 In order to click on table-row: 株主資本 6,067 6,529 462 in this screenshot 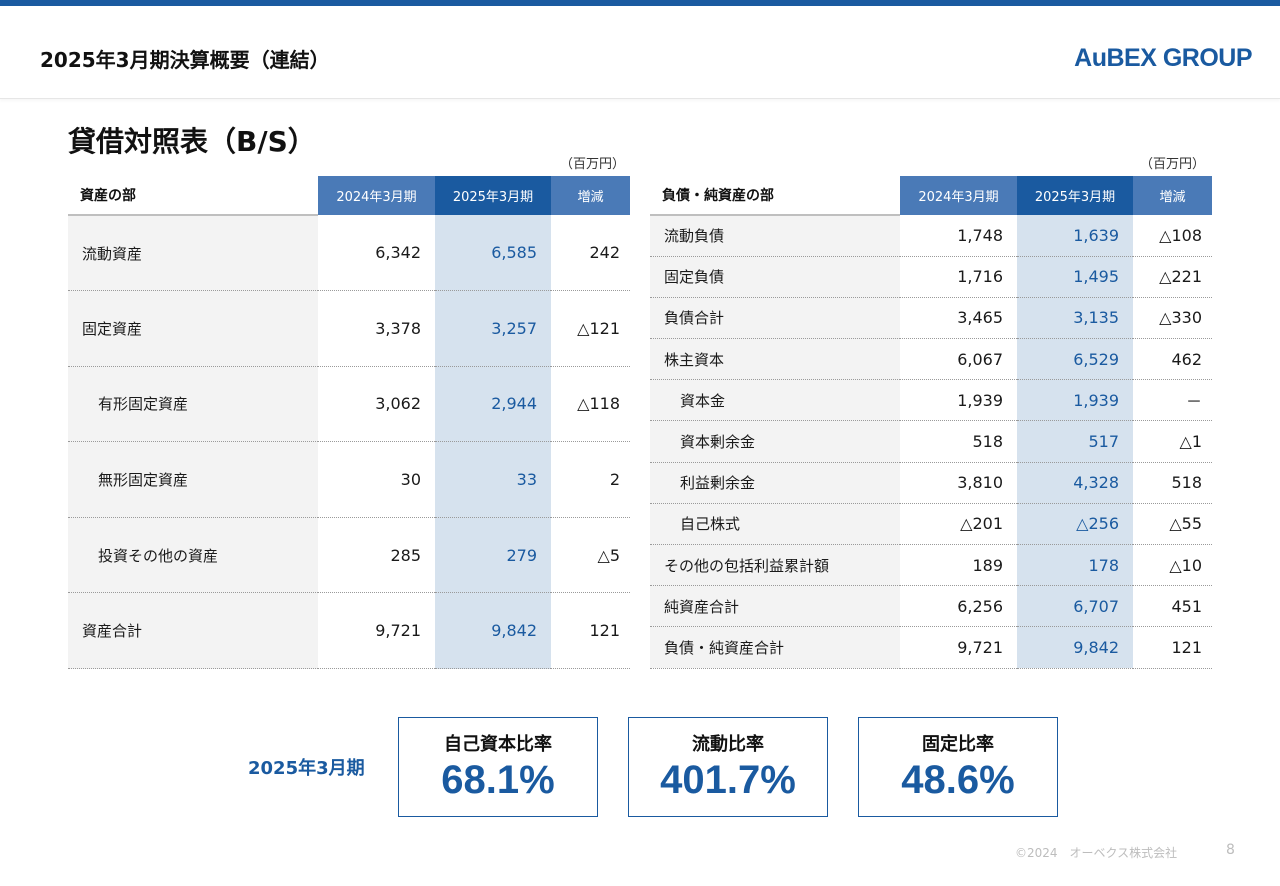, I will do `click(931, 359)`.